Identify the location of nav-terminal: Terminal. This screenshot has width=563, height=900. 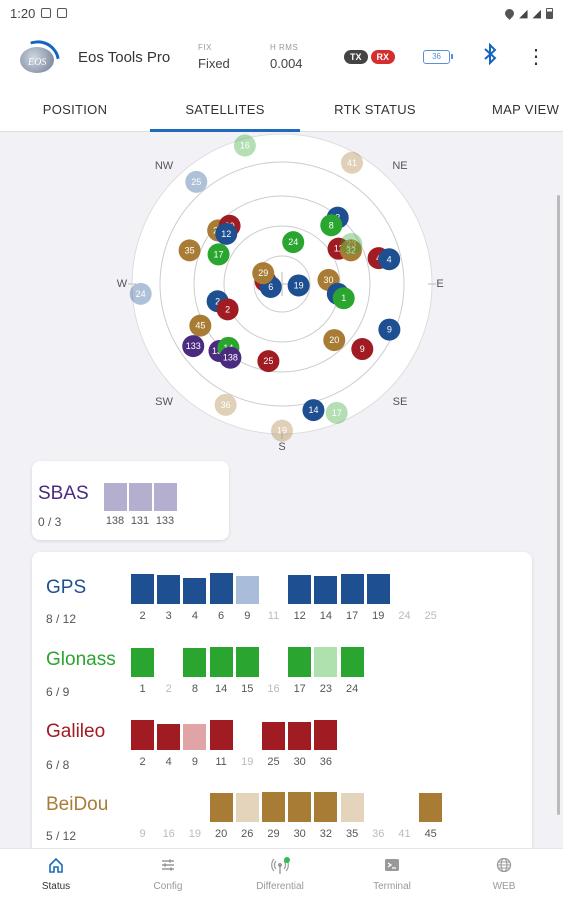
(392, 874).